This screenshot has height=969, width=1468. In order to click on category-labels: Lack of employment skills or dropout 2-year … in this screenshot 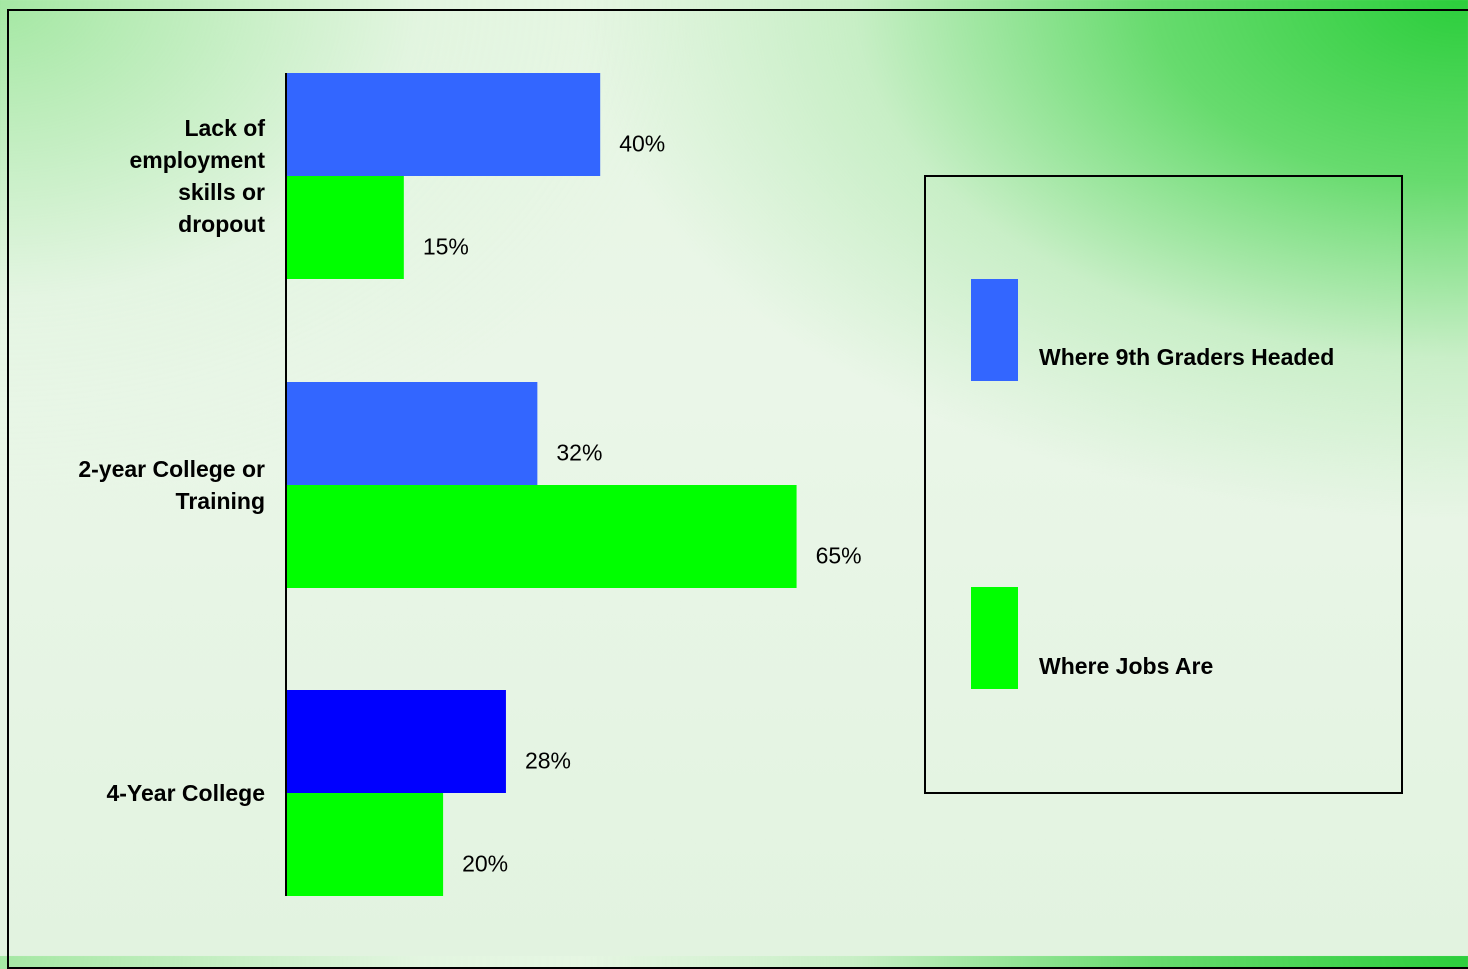, I will do `click(171, 460)`.